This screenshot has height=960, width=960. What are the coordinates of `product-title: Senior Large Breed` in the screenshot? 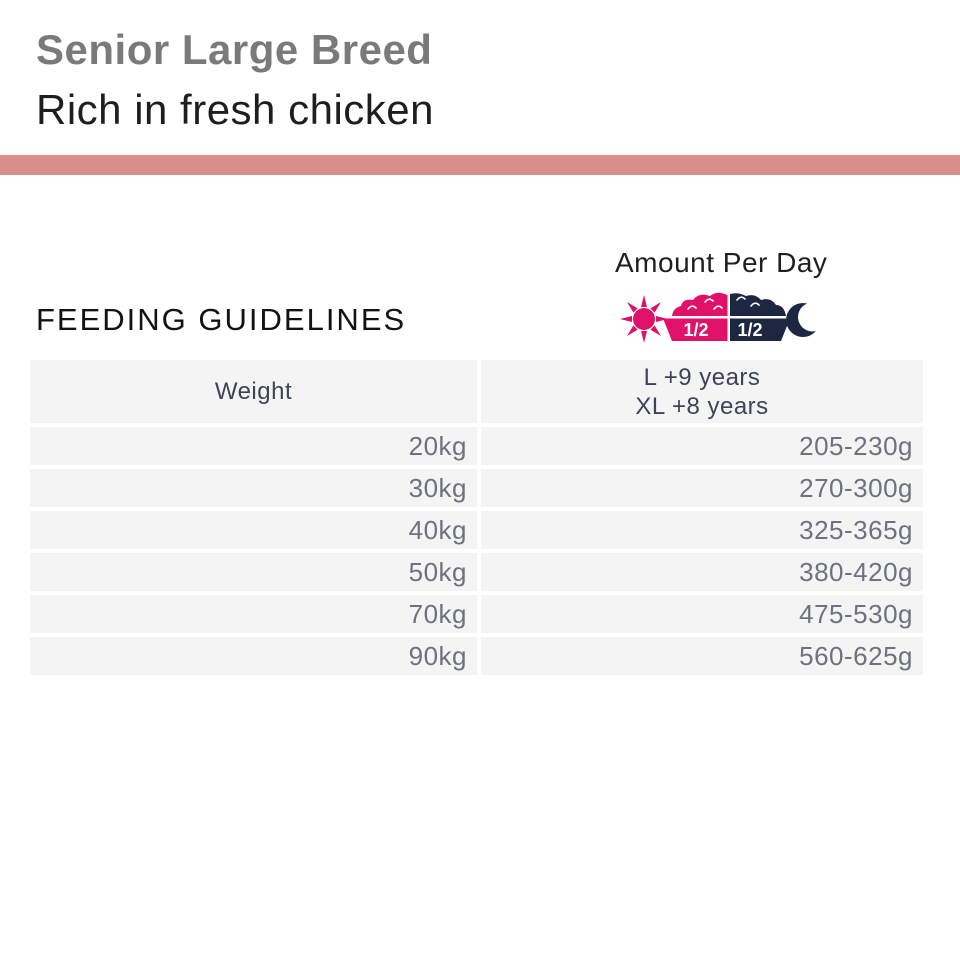 It's located at (234, 49).